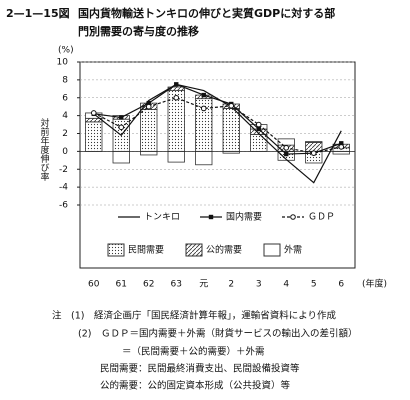 The width and height of the screenshot is (410, 400). What do you see at coordinates (148, 285) in the screenshot?
I see `x-tick-label: 62` at bounding box center [148, 285].